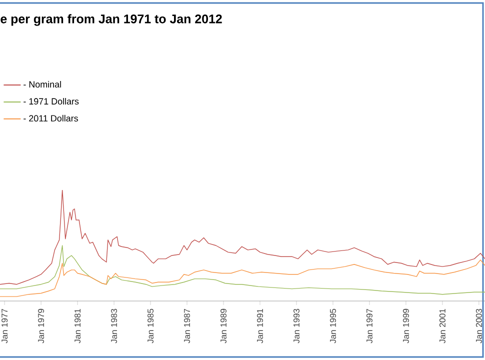 The width and height of the screenshot is (485, 360). Describe the element at coordinates (187, 326) in the screenshot. I see `x-tick-label: Jan 1987` at that location.